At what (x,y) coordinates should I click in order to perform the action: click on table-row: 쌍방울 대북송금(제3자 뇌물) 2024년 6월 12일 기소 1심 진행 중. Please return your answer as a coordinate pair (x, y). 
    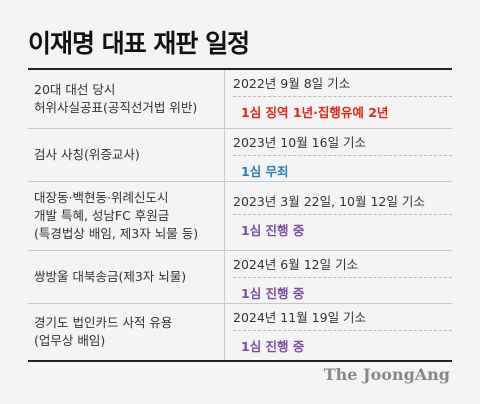
    Looking at the image, I should click on (240, 277).